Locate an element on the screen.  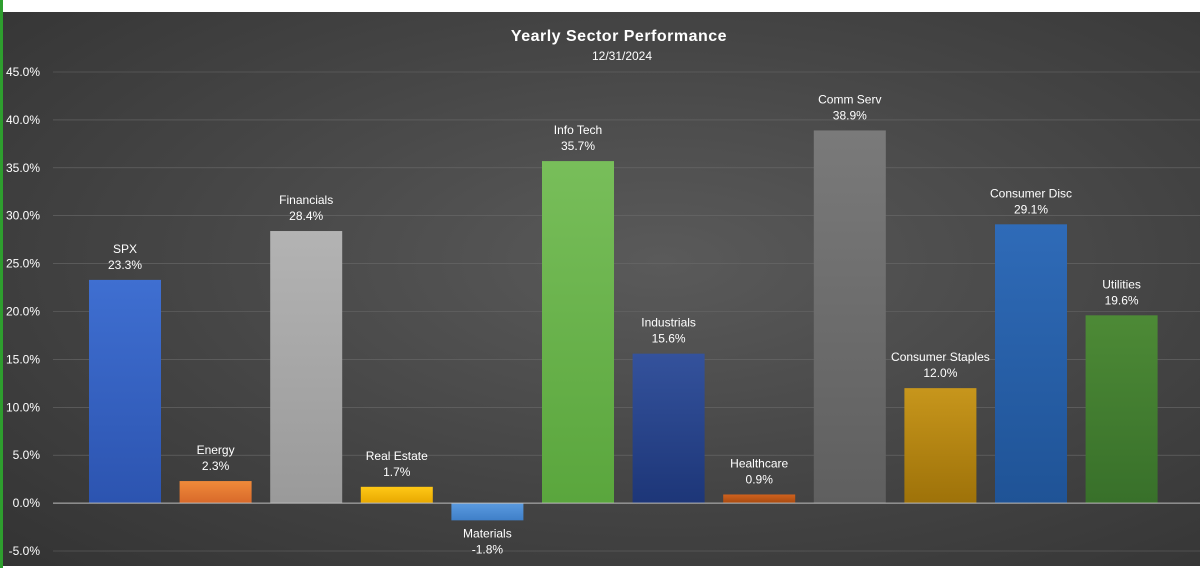
y-tick-label: 20.0% is located at coordinates (23, 312).